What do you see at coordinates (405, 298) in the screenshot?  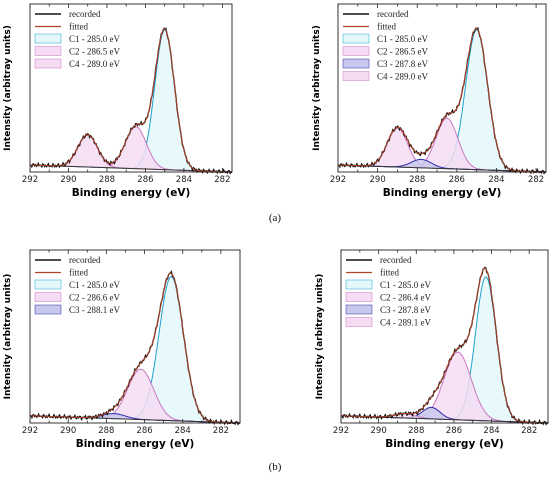 I see `legend-label: C2 - 286.4 eV` at bounding box center [405, 298].